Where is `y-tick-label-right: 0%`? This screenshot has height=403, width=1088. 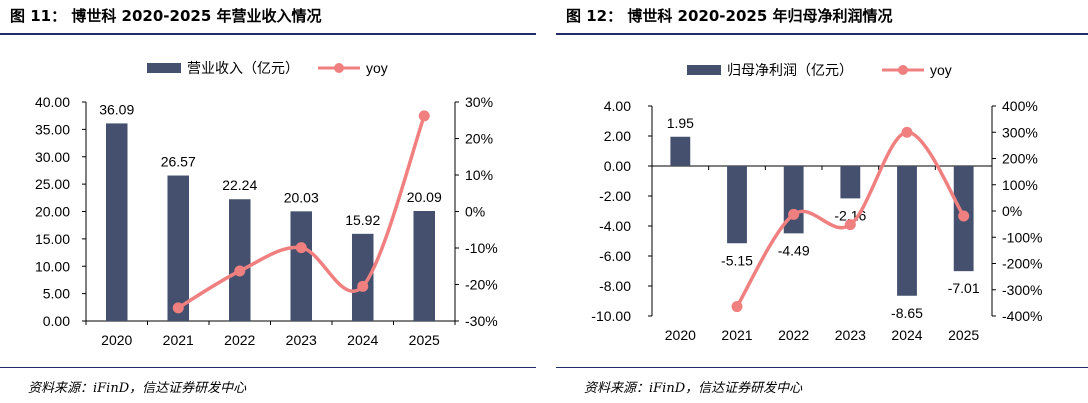
y-tick-label-right: 0% is located at coordinates (475, 212).